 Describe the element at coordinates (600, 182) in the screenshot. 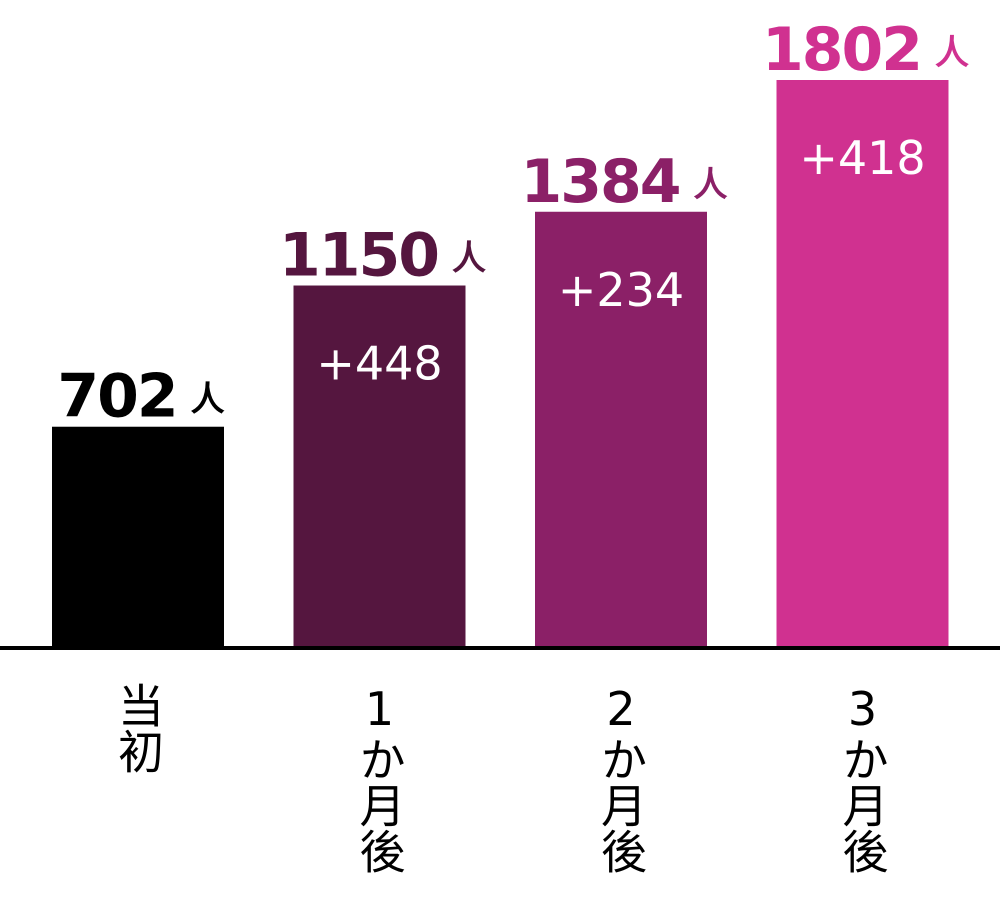

I see `value-number: 1384` at that location.